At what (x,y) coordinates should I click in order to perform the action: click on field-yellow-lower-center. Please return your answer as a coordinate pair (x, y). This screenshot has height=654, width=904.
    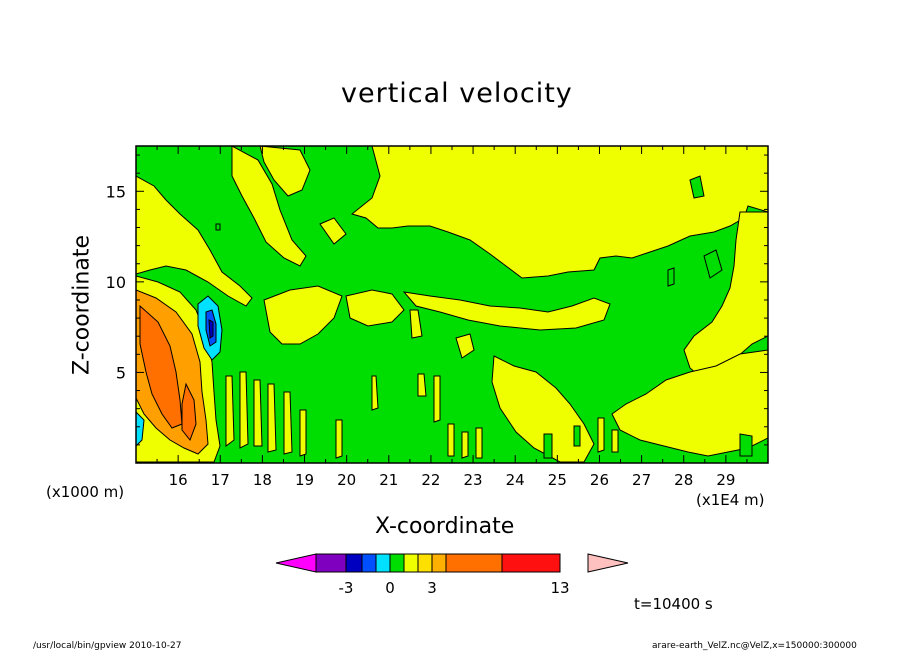
    Looking at the image, I should click on (543, 409).